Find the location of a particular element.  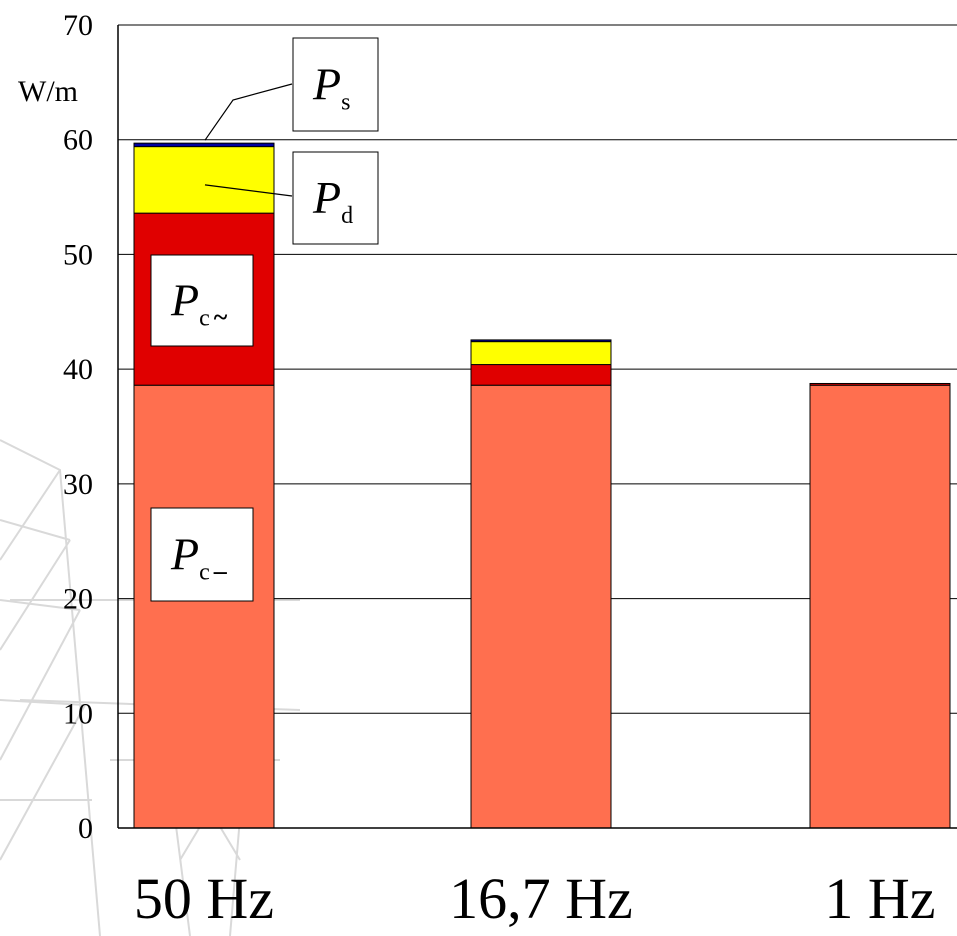

series-label-c-dc: Pc – is located at coordinates (202, 554).